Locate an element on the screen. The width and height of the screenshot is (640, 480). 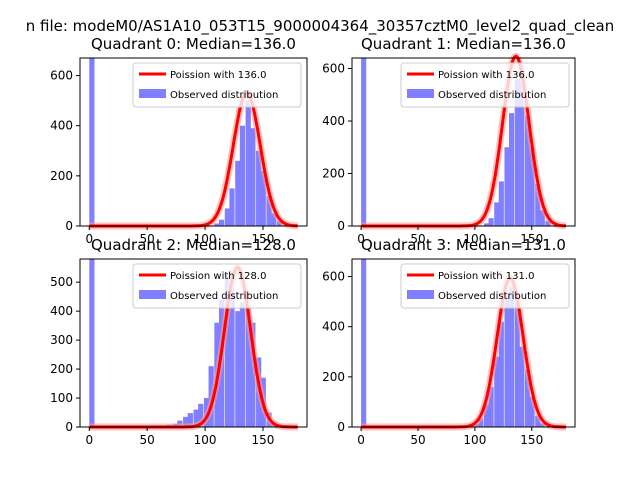
x-tick-label: 50 is located at coordinates (417, 440).